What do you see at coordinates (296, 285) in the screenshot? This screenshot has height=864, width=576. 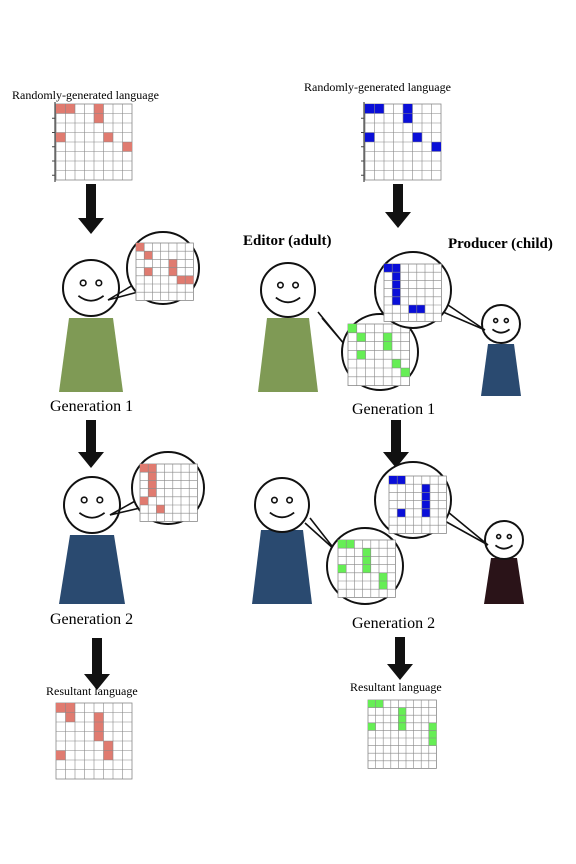 I see `person-editor-gen1-right-eye` at bounding box center [296, 285].